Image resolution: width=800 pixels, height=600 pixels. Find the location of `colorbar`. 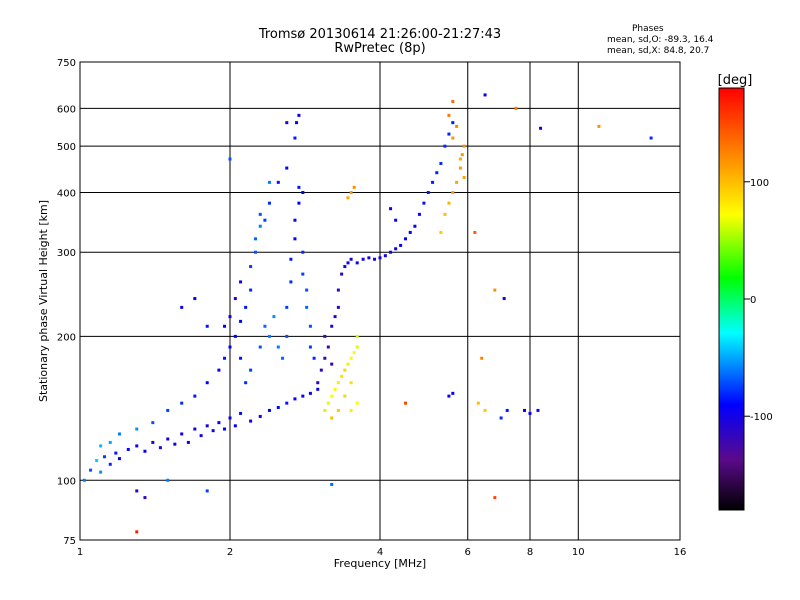

colorbar is located at coordinates (731, 299).